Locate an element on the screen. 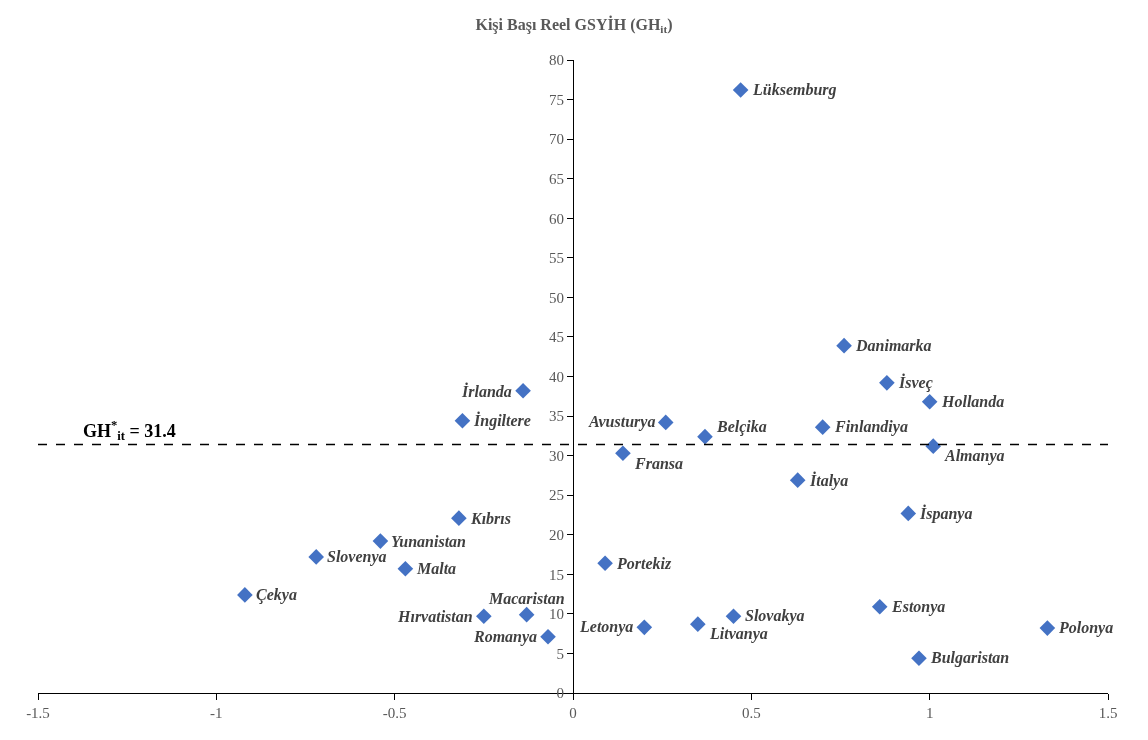  series-label: Letonya is located at coordinates (606, 627).